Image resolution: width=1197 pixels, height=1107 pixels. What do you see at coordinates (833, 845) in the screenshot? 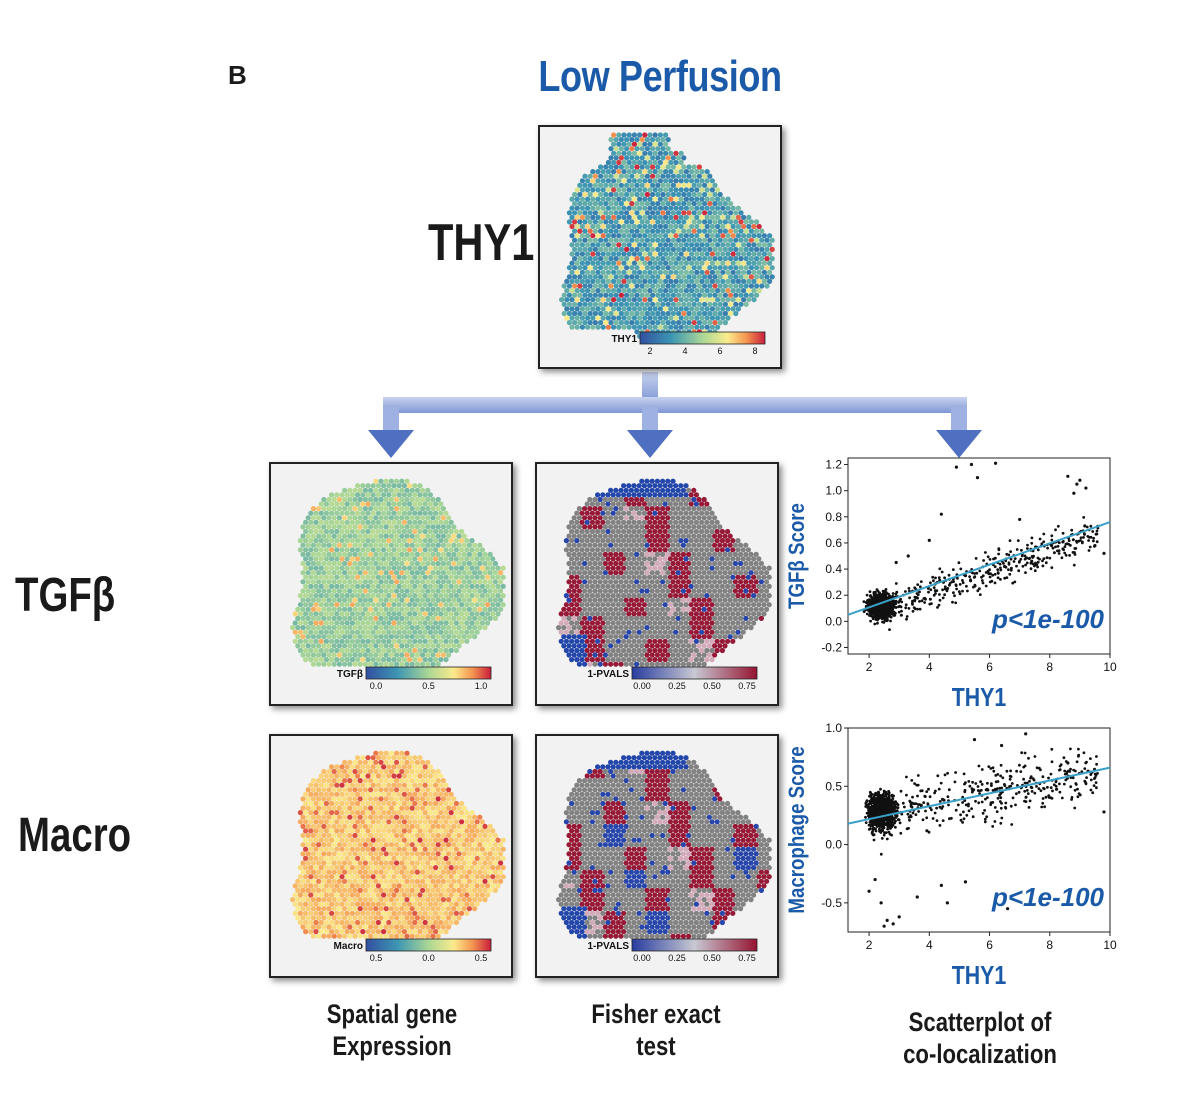
I see `y-tick-label: 0.0` at bounding box center [833, 845].